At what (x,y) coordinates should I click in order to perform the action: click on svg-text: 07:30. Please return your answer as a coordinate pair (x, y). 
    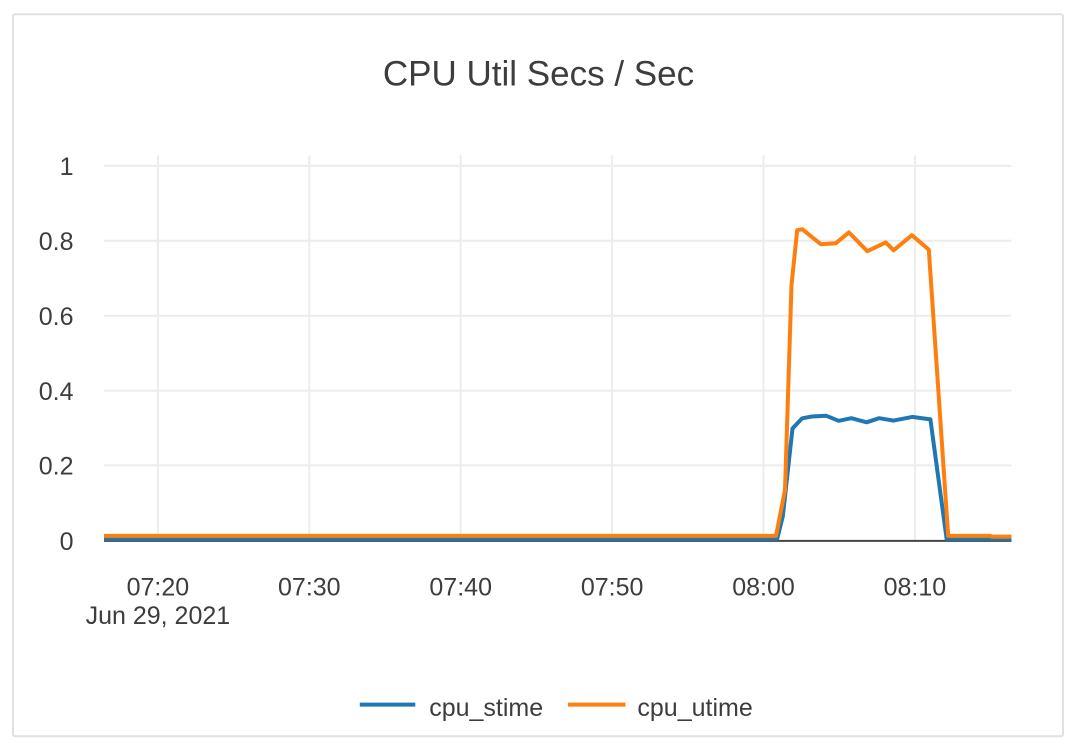
    Looking at the image, I should click on (309, 587).